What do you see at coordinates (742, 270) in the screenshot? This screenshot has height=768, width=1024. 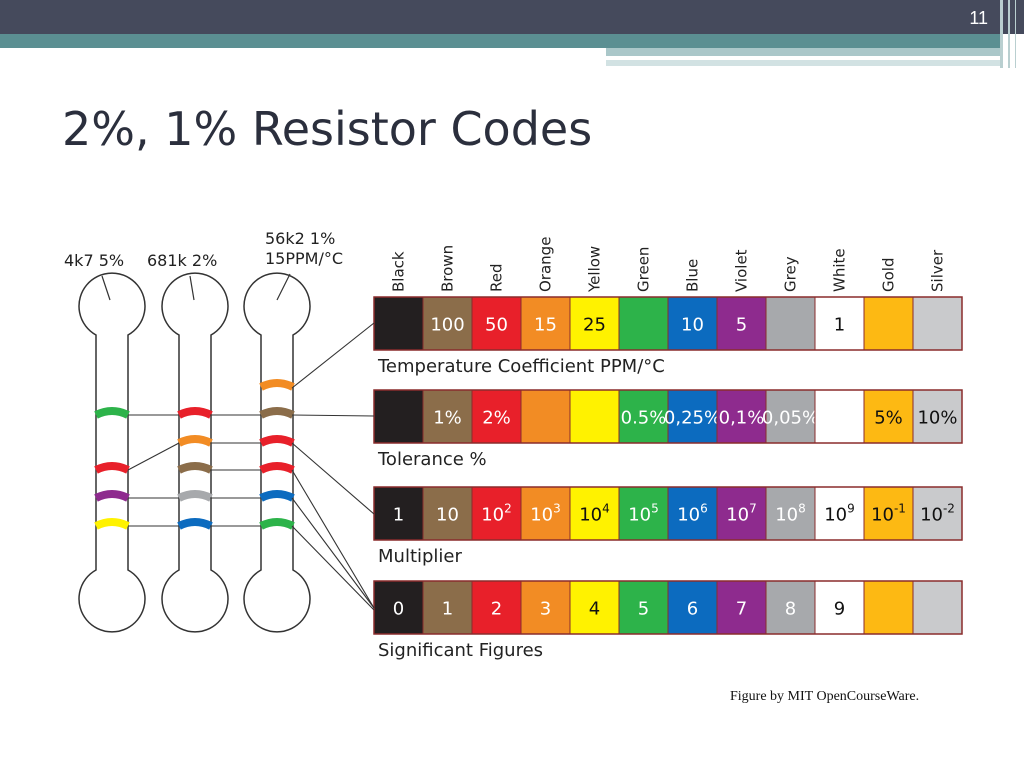 I see `color-name-violet: Violet` at bounding box center [742, 270].